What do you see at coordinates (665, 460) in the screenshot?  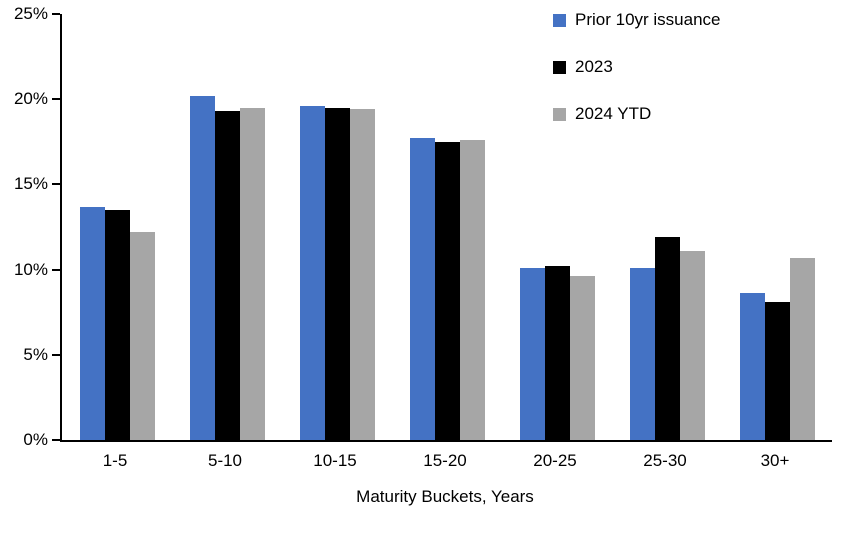 I see `x-tick-label-25-30: 25-30` at bounding box center [665, 460].